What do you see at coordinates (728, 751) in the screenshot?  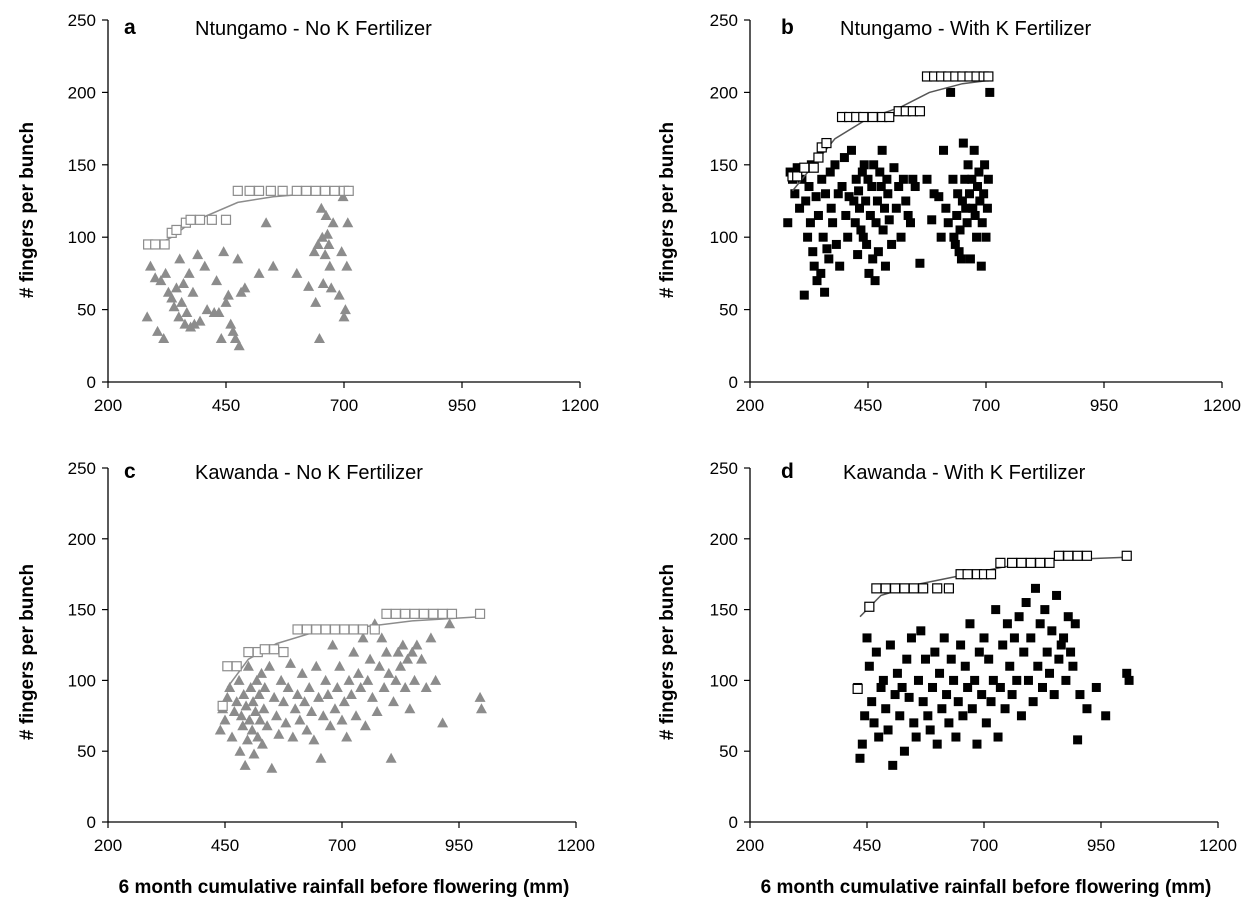 I see `y-tick-label: 50` at bounding box center [728, 751].